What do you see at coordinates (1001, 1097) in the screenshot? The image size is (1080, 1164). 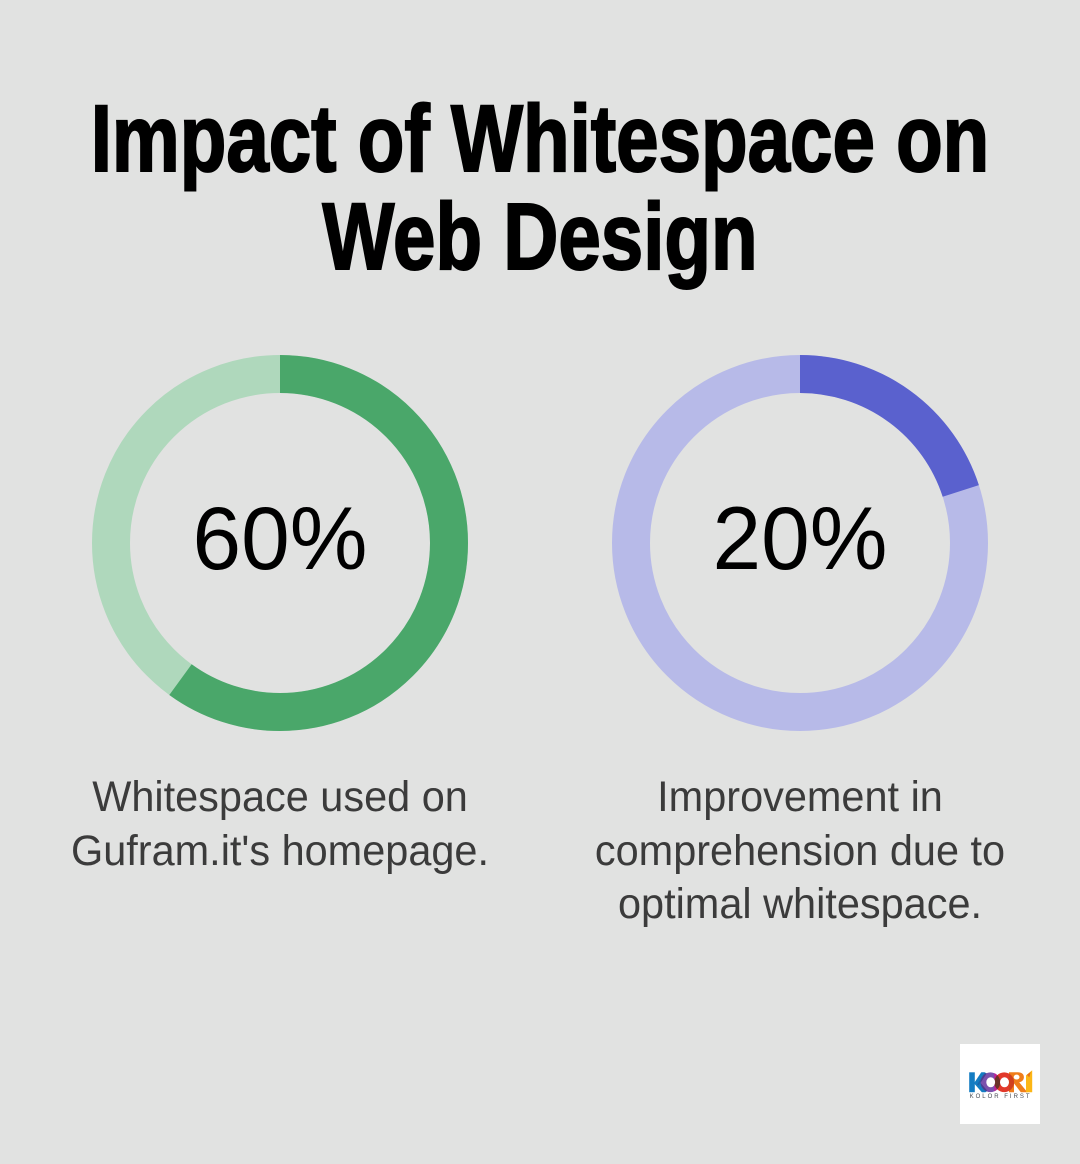 I see `svg-text: KOLOR FIRST` at bounding box center [1001, 1097].